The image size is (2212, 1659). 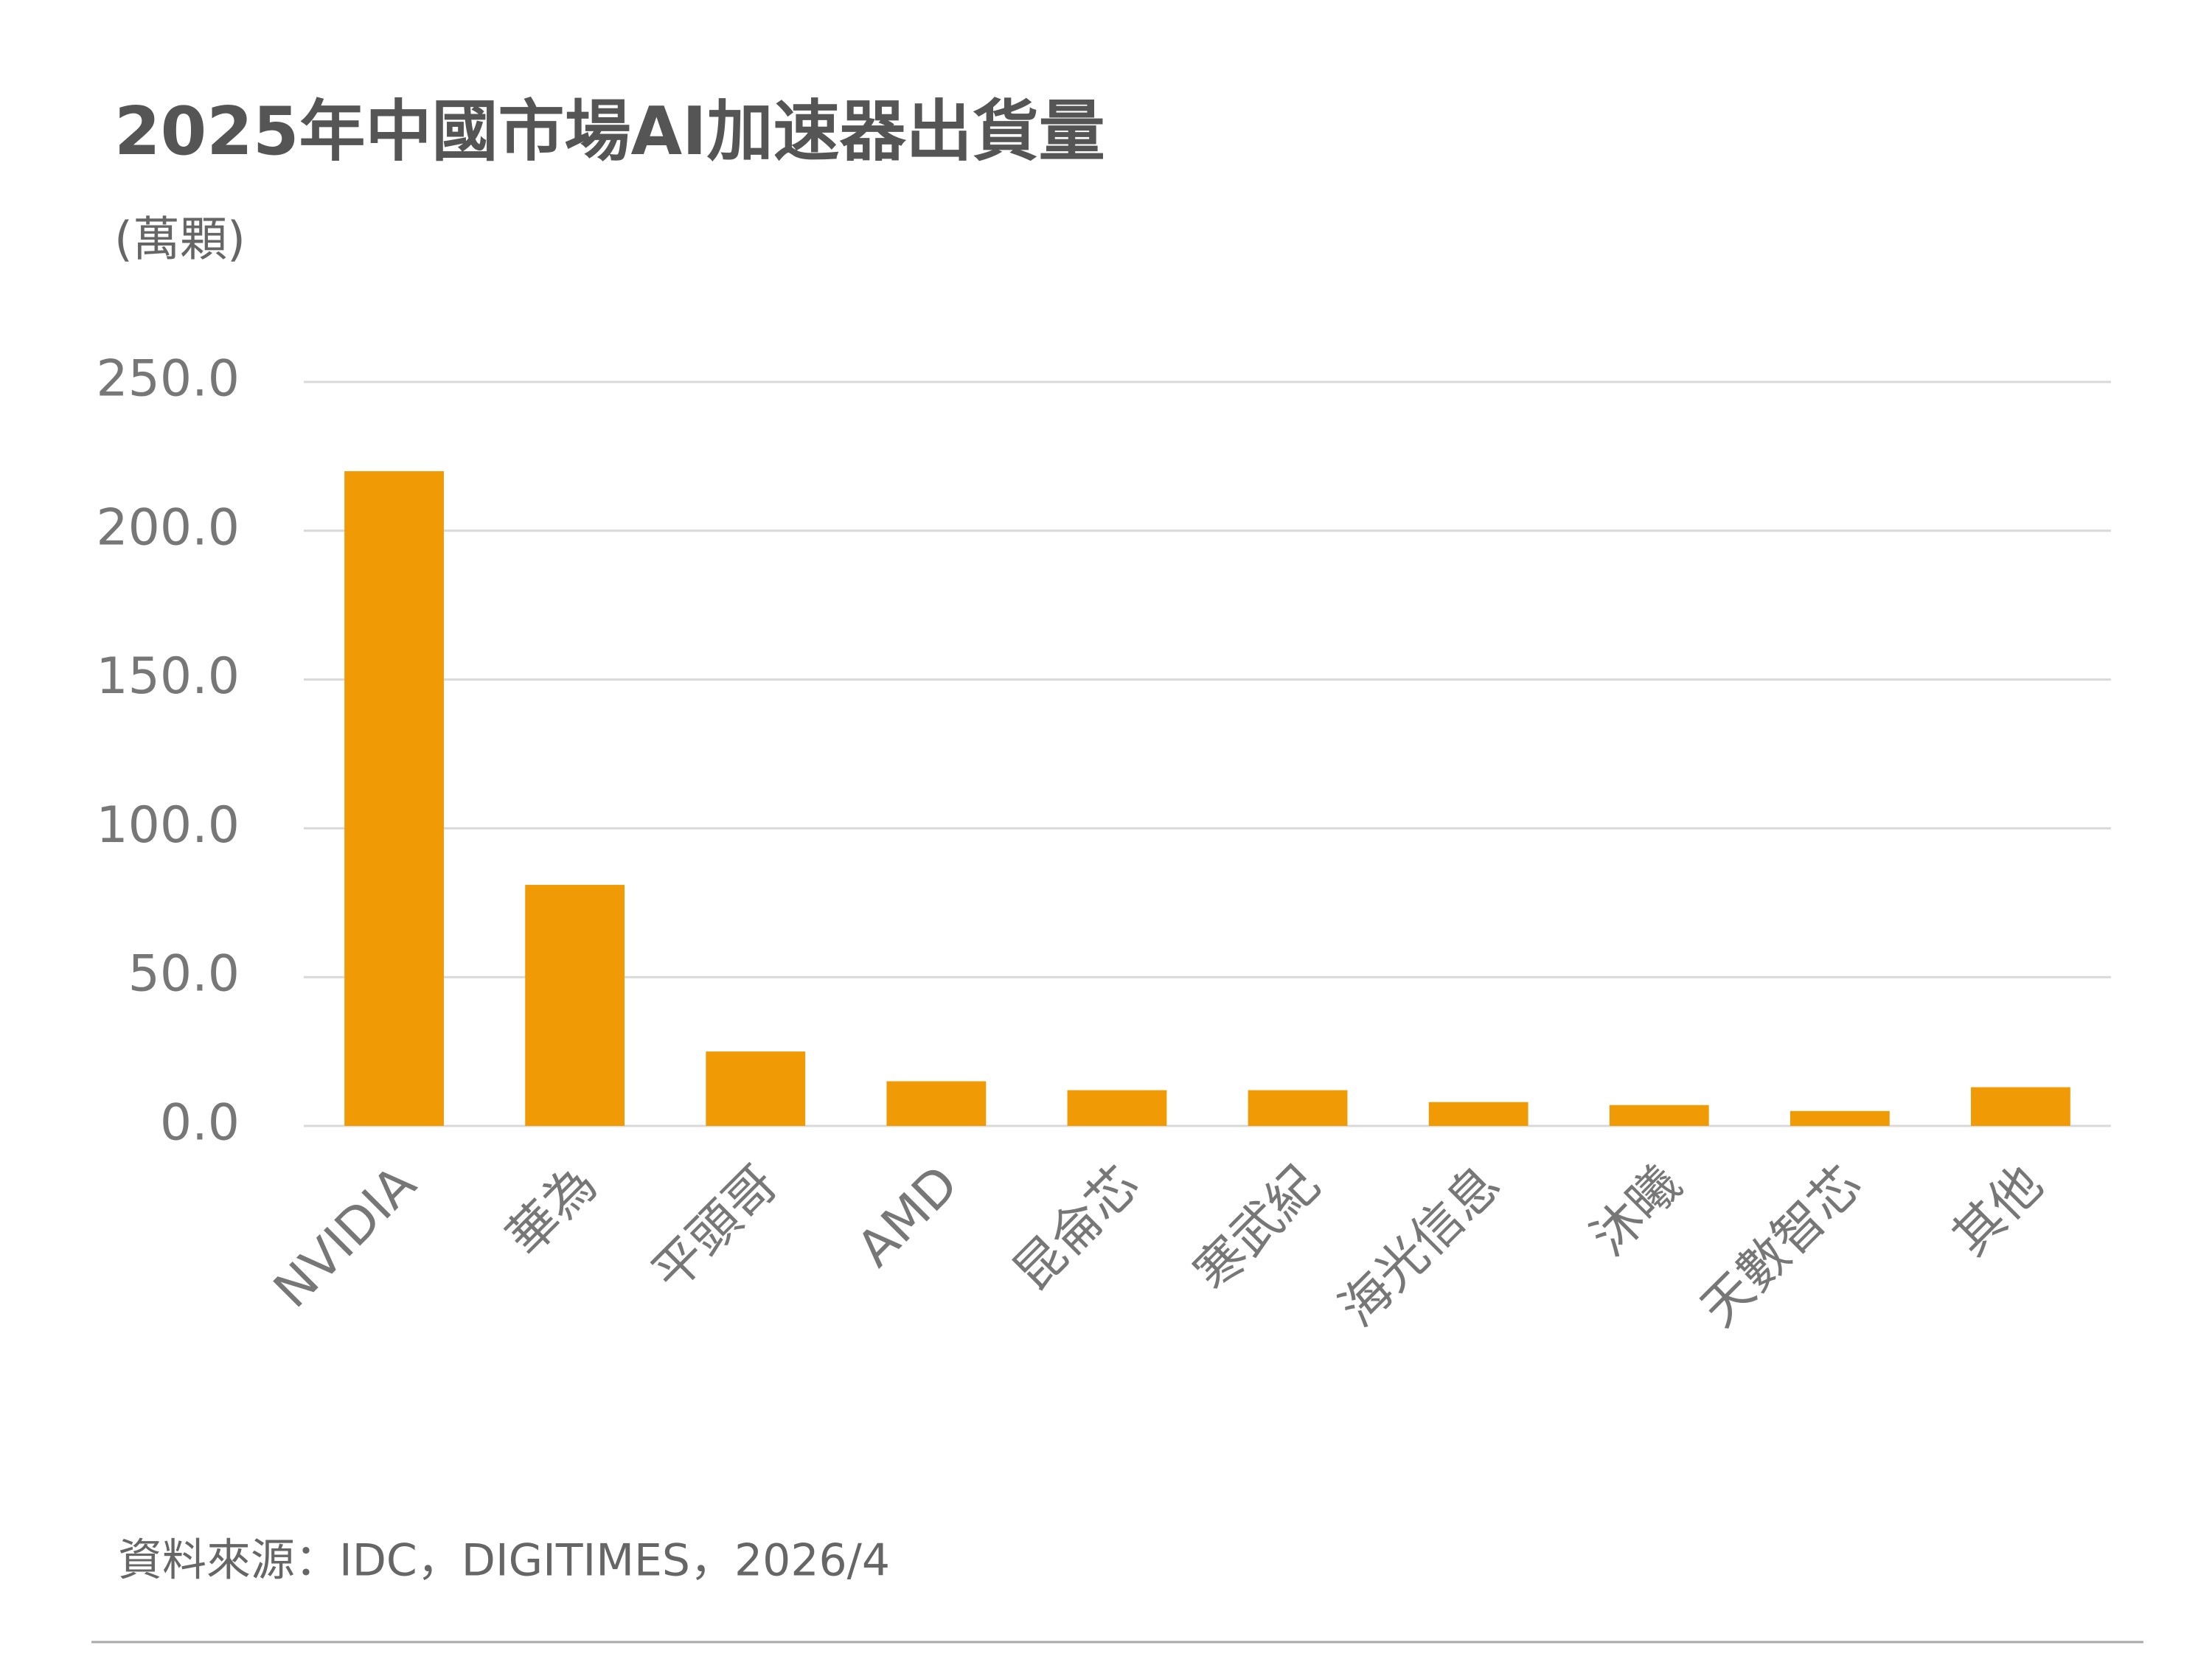 What do you see at coordinates (184, 974) in the screenshot?
I see `y-tick-label: 50.0` at bounding box center [184, 974].